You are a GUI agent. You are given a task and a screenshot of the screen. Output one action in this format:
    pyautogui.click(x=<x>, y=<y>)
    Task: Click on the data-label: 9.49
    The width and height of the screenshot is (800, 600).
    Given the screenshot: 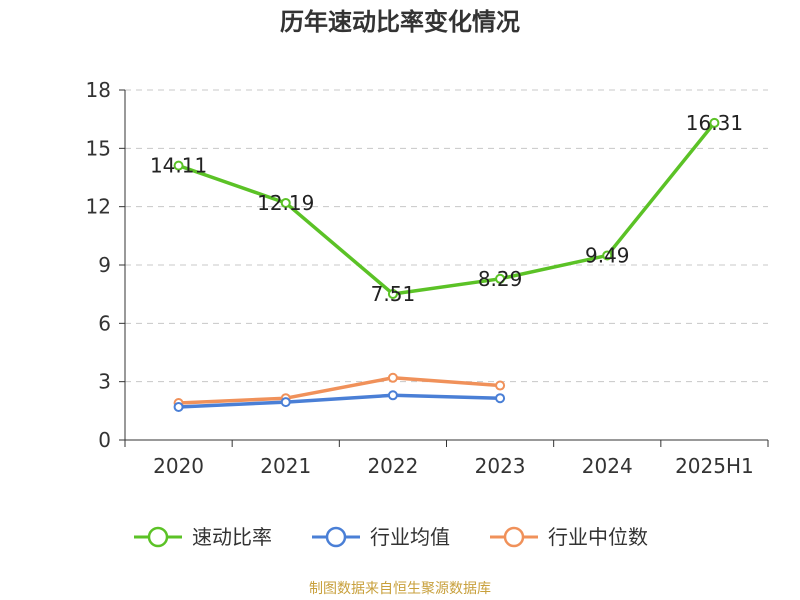 What is the action you would take?
    pyautogui.click(x=607, y=255)
    